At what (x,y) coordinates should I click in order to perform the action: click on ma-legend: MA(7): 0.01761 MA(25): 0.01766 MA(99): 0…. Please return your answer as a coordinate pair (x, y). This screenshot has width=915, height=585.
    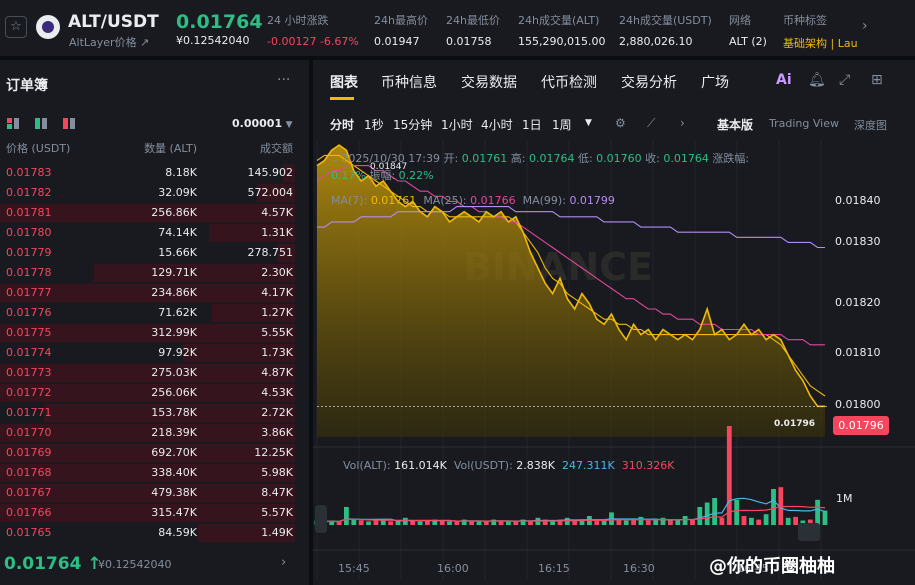
    Looking at the image, I should click on (473, 200).